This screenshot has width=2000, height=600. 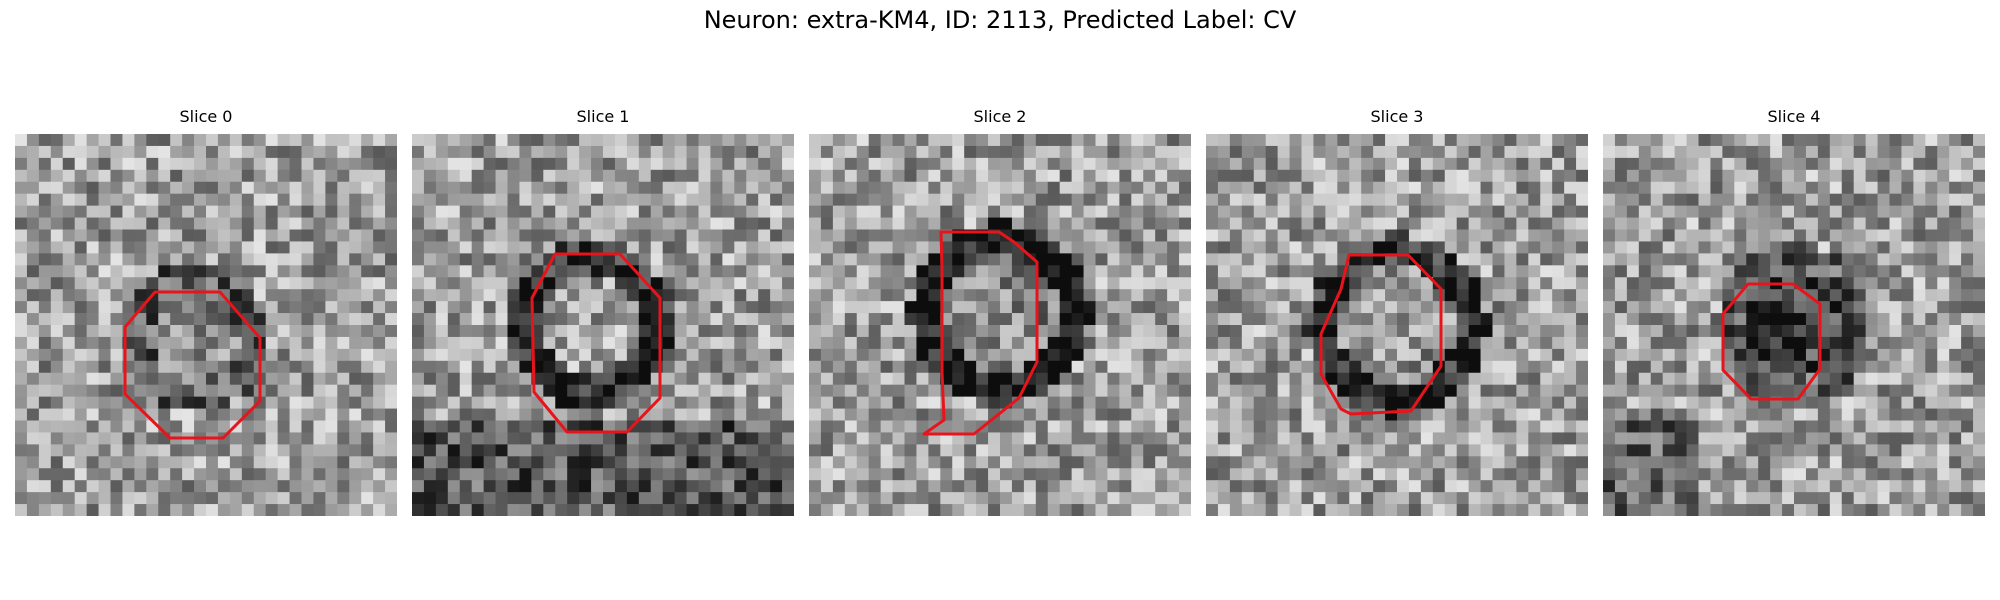 What do you see at coordinates (1397, 116) in the screenshot?
I see `slice-title: Slice 3` at bounding box center [1397, 116].